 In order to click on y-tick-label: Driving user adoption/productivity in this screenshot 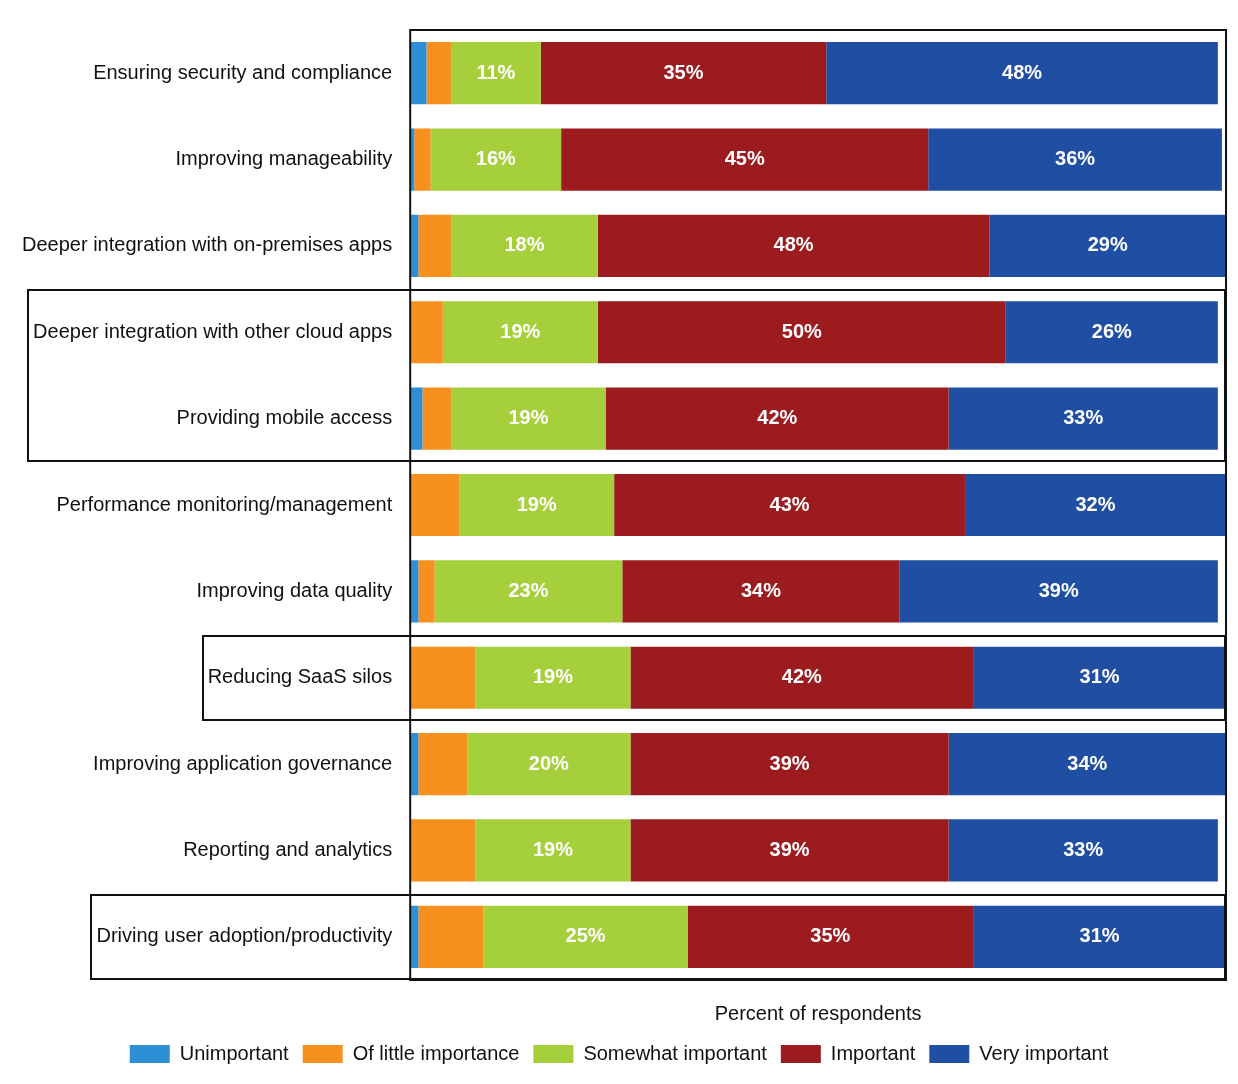, I will do `click(244, 935)`.